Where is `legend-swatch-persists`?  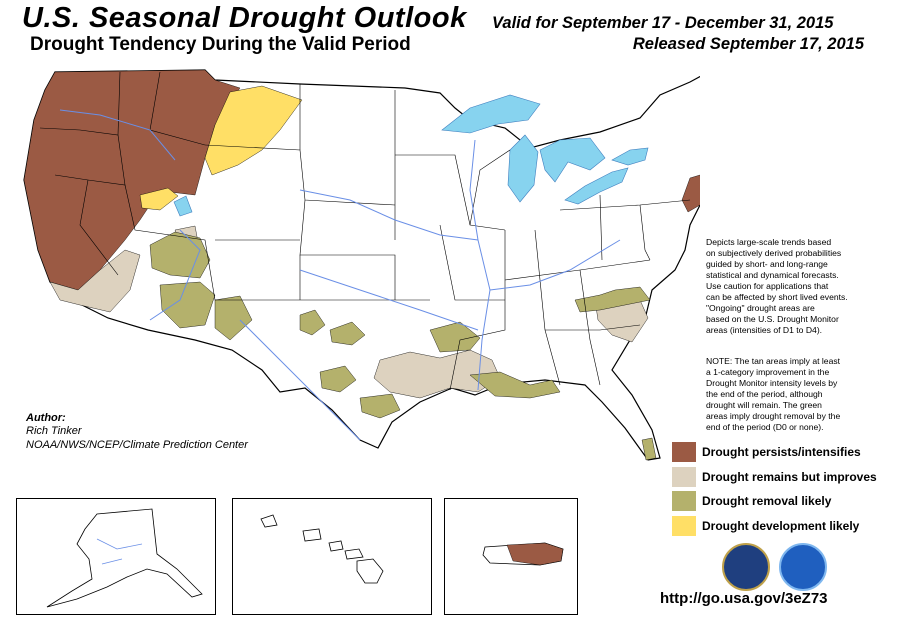
legend-swatch-persists is located at coordinates (684, 452).